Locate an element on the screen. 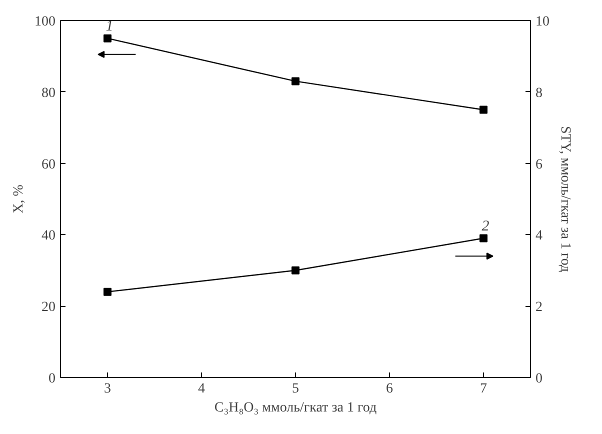 This screenshot has width=602, height=434. y2-tick-label: 0 is located at coordinates (539, 379).